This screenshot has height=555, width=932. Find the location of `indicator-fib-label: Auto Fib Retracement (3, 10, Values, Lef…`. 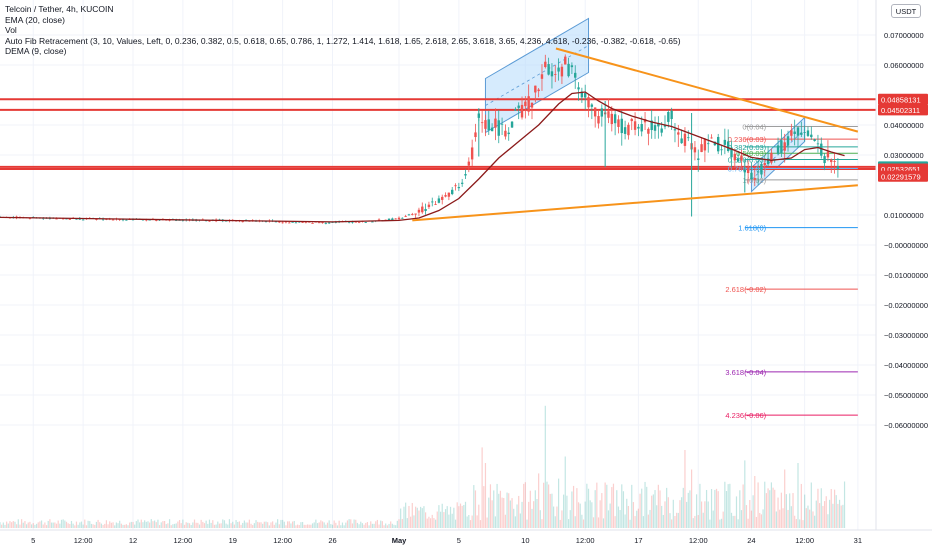

indicator-fib-label: Auto Fib Retracement (3, 10, Values, Lef… is located at coordinates (343, 40).